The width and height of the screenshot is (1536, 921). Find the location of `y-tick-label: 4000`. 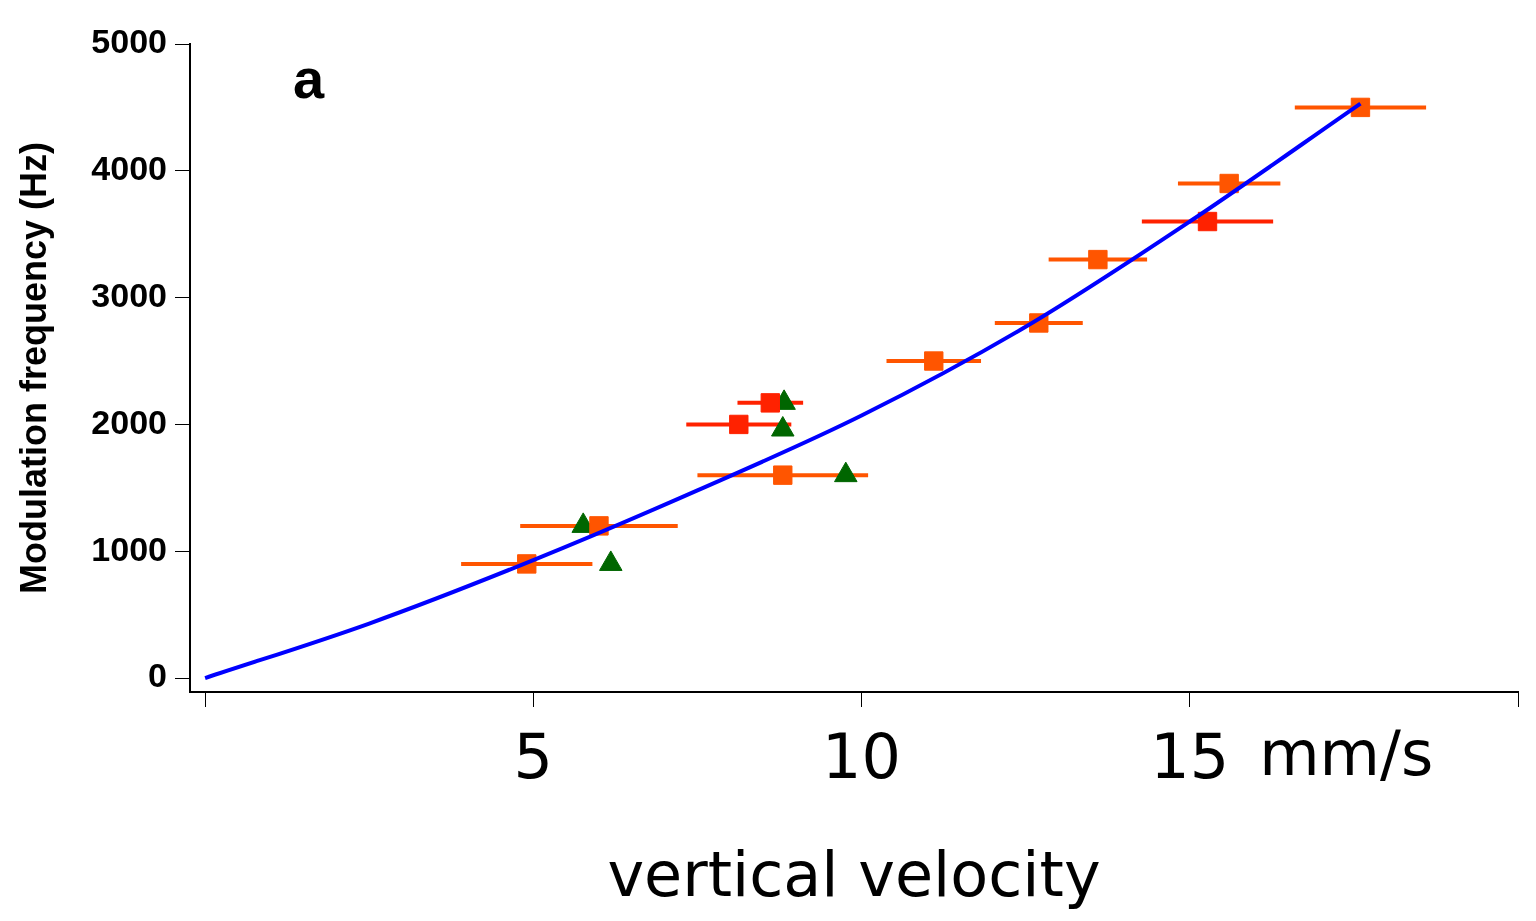

y-tick-label: 4000 is located at coordinates (129, 168).